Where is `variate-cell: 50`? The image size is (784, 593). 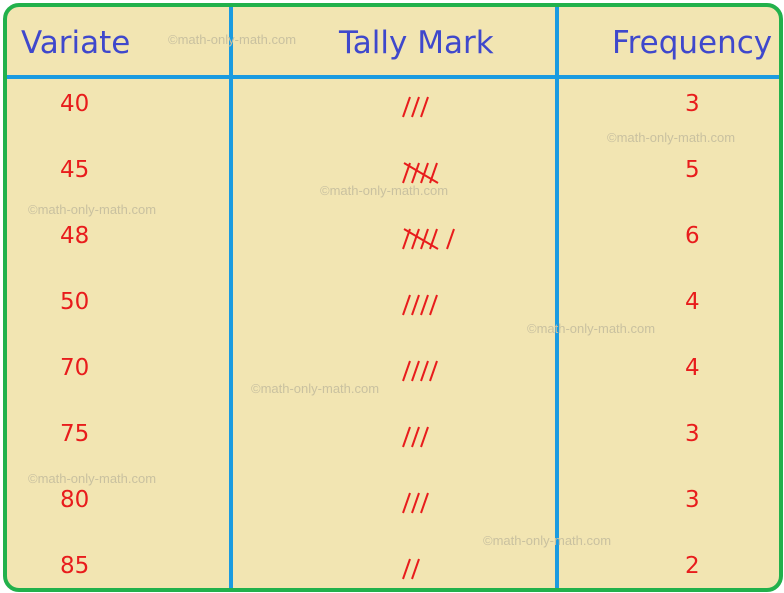
variate-cell: 50 is located at coordinates (75, 302).